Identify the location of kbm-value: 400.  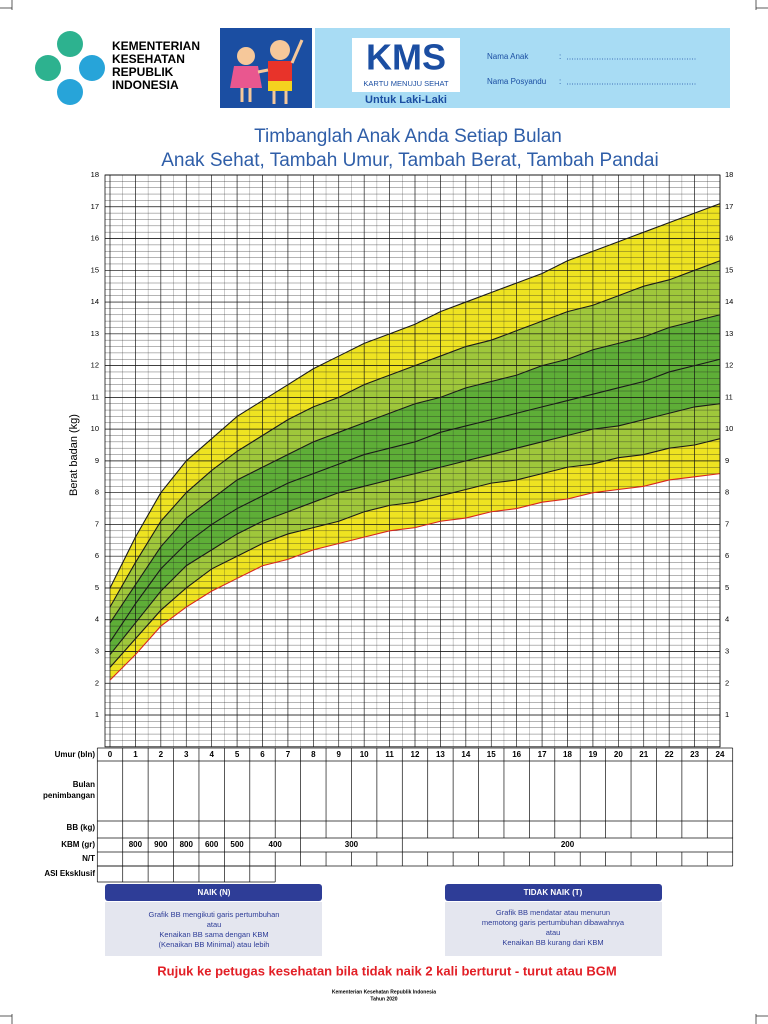
(276, 844).